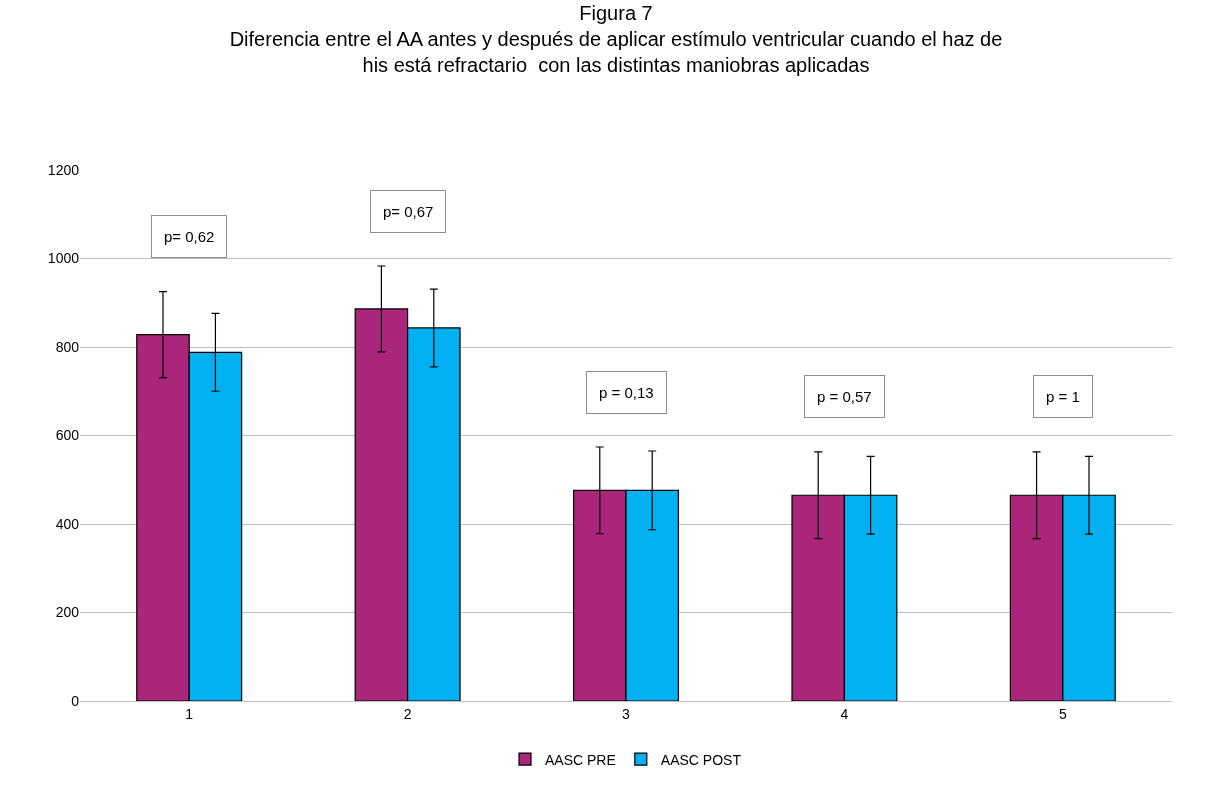 This screenshot has width=1232, height=801. What do you see at coordinates (701, 759) in the screenshot?
I see `legend-label: AASC POST` at bounding box center [701, 759].